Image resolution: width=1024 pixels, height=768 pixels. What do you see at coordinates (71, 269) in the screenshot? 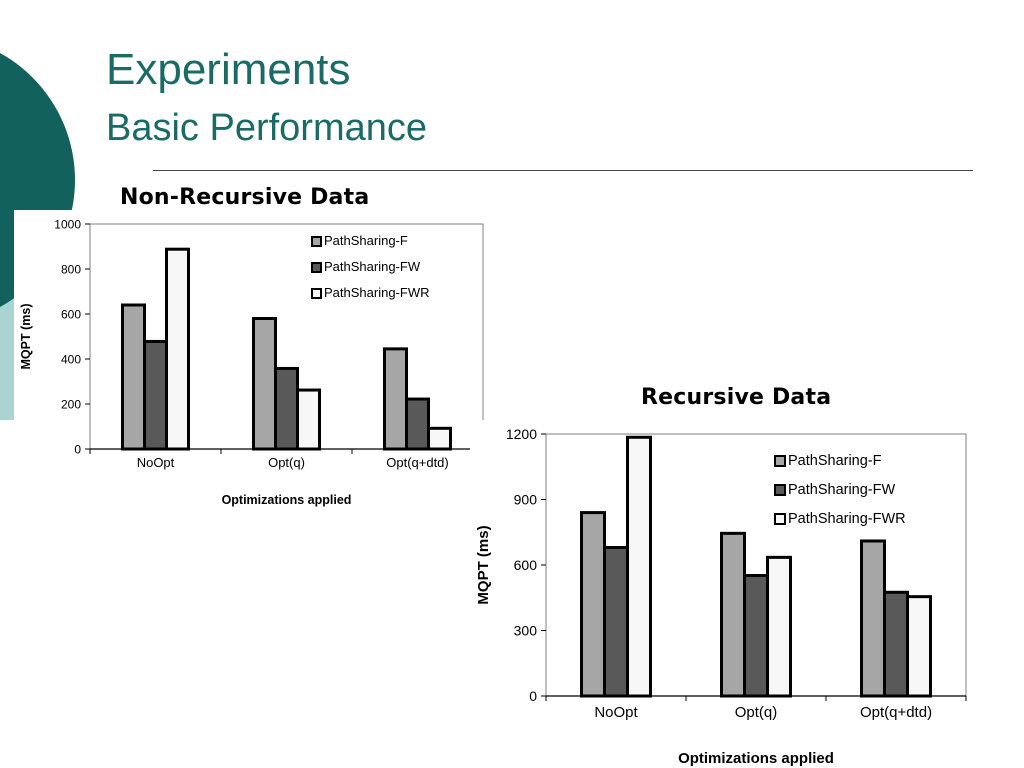
I see `y-tick-label: 800` at bounding box center [71, 269].